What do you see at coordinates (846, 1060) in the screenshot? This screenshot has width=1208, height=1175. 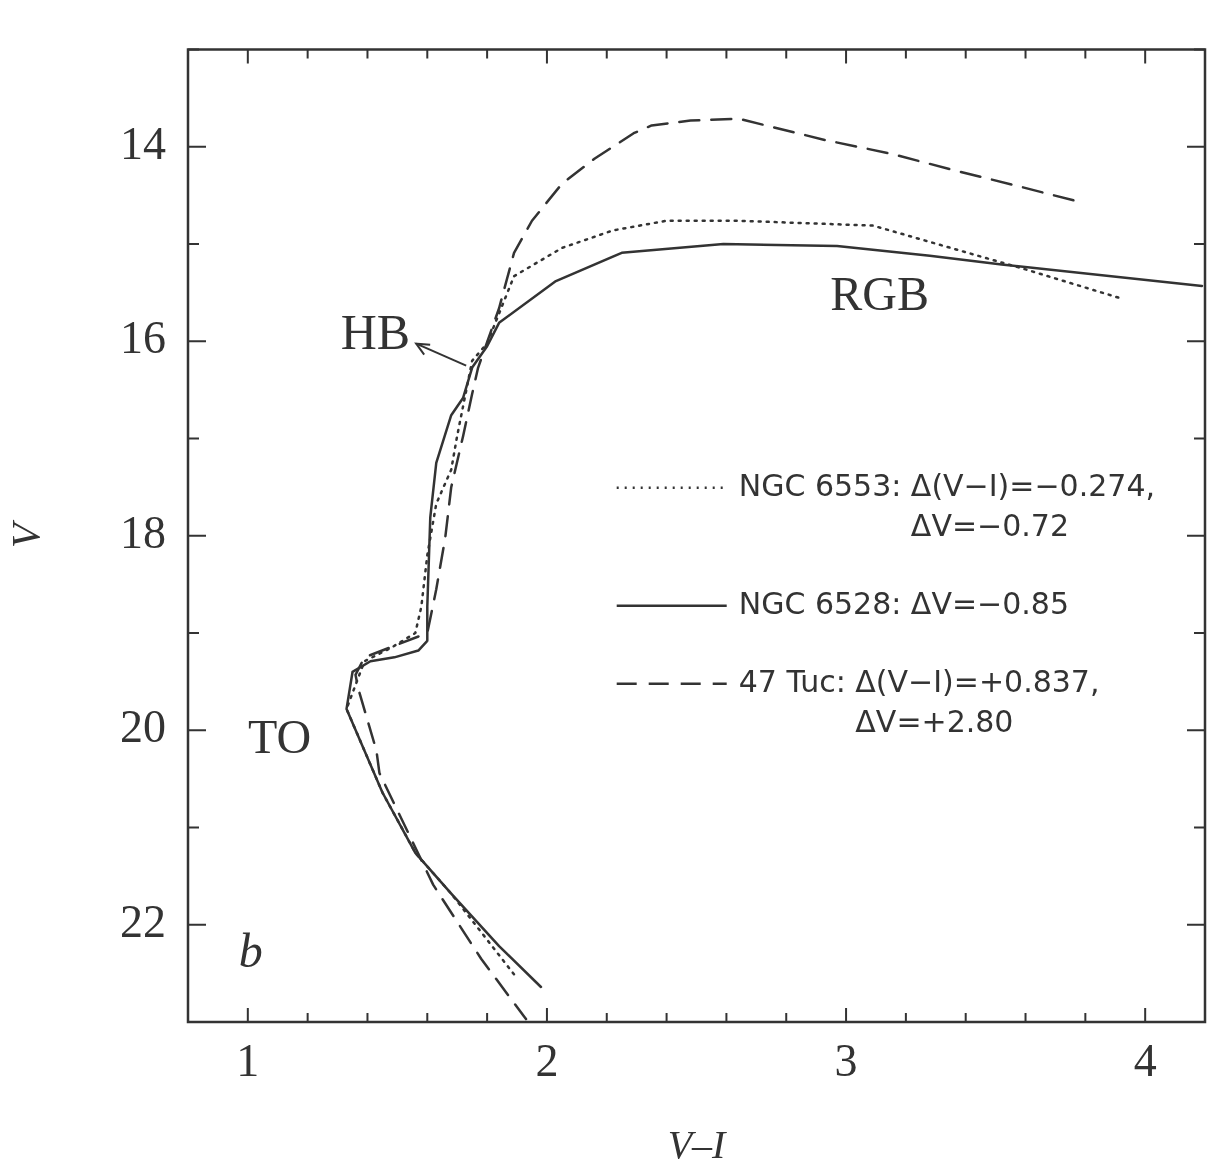 I see `x-tick-label: 3` at bounding box center [846, 1060].